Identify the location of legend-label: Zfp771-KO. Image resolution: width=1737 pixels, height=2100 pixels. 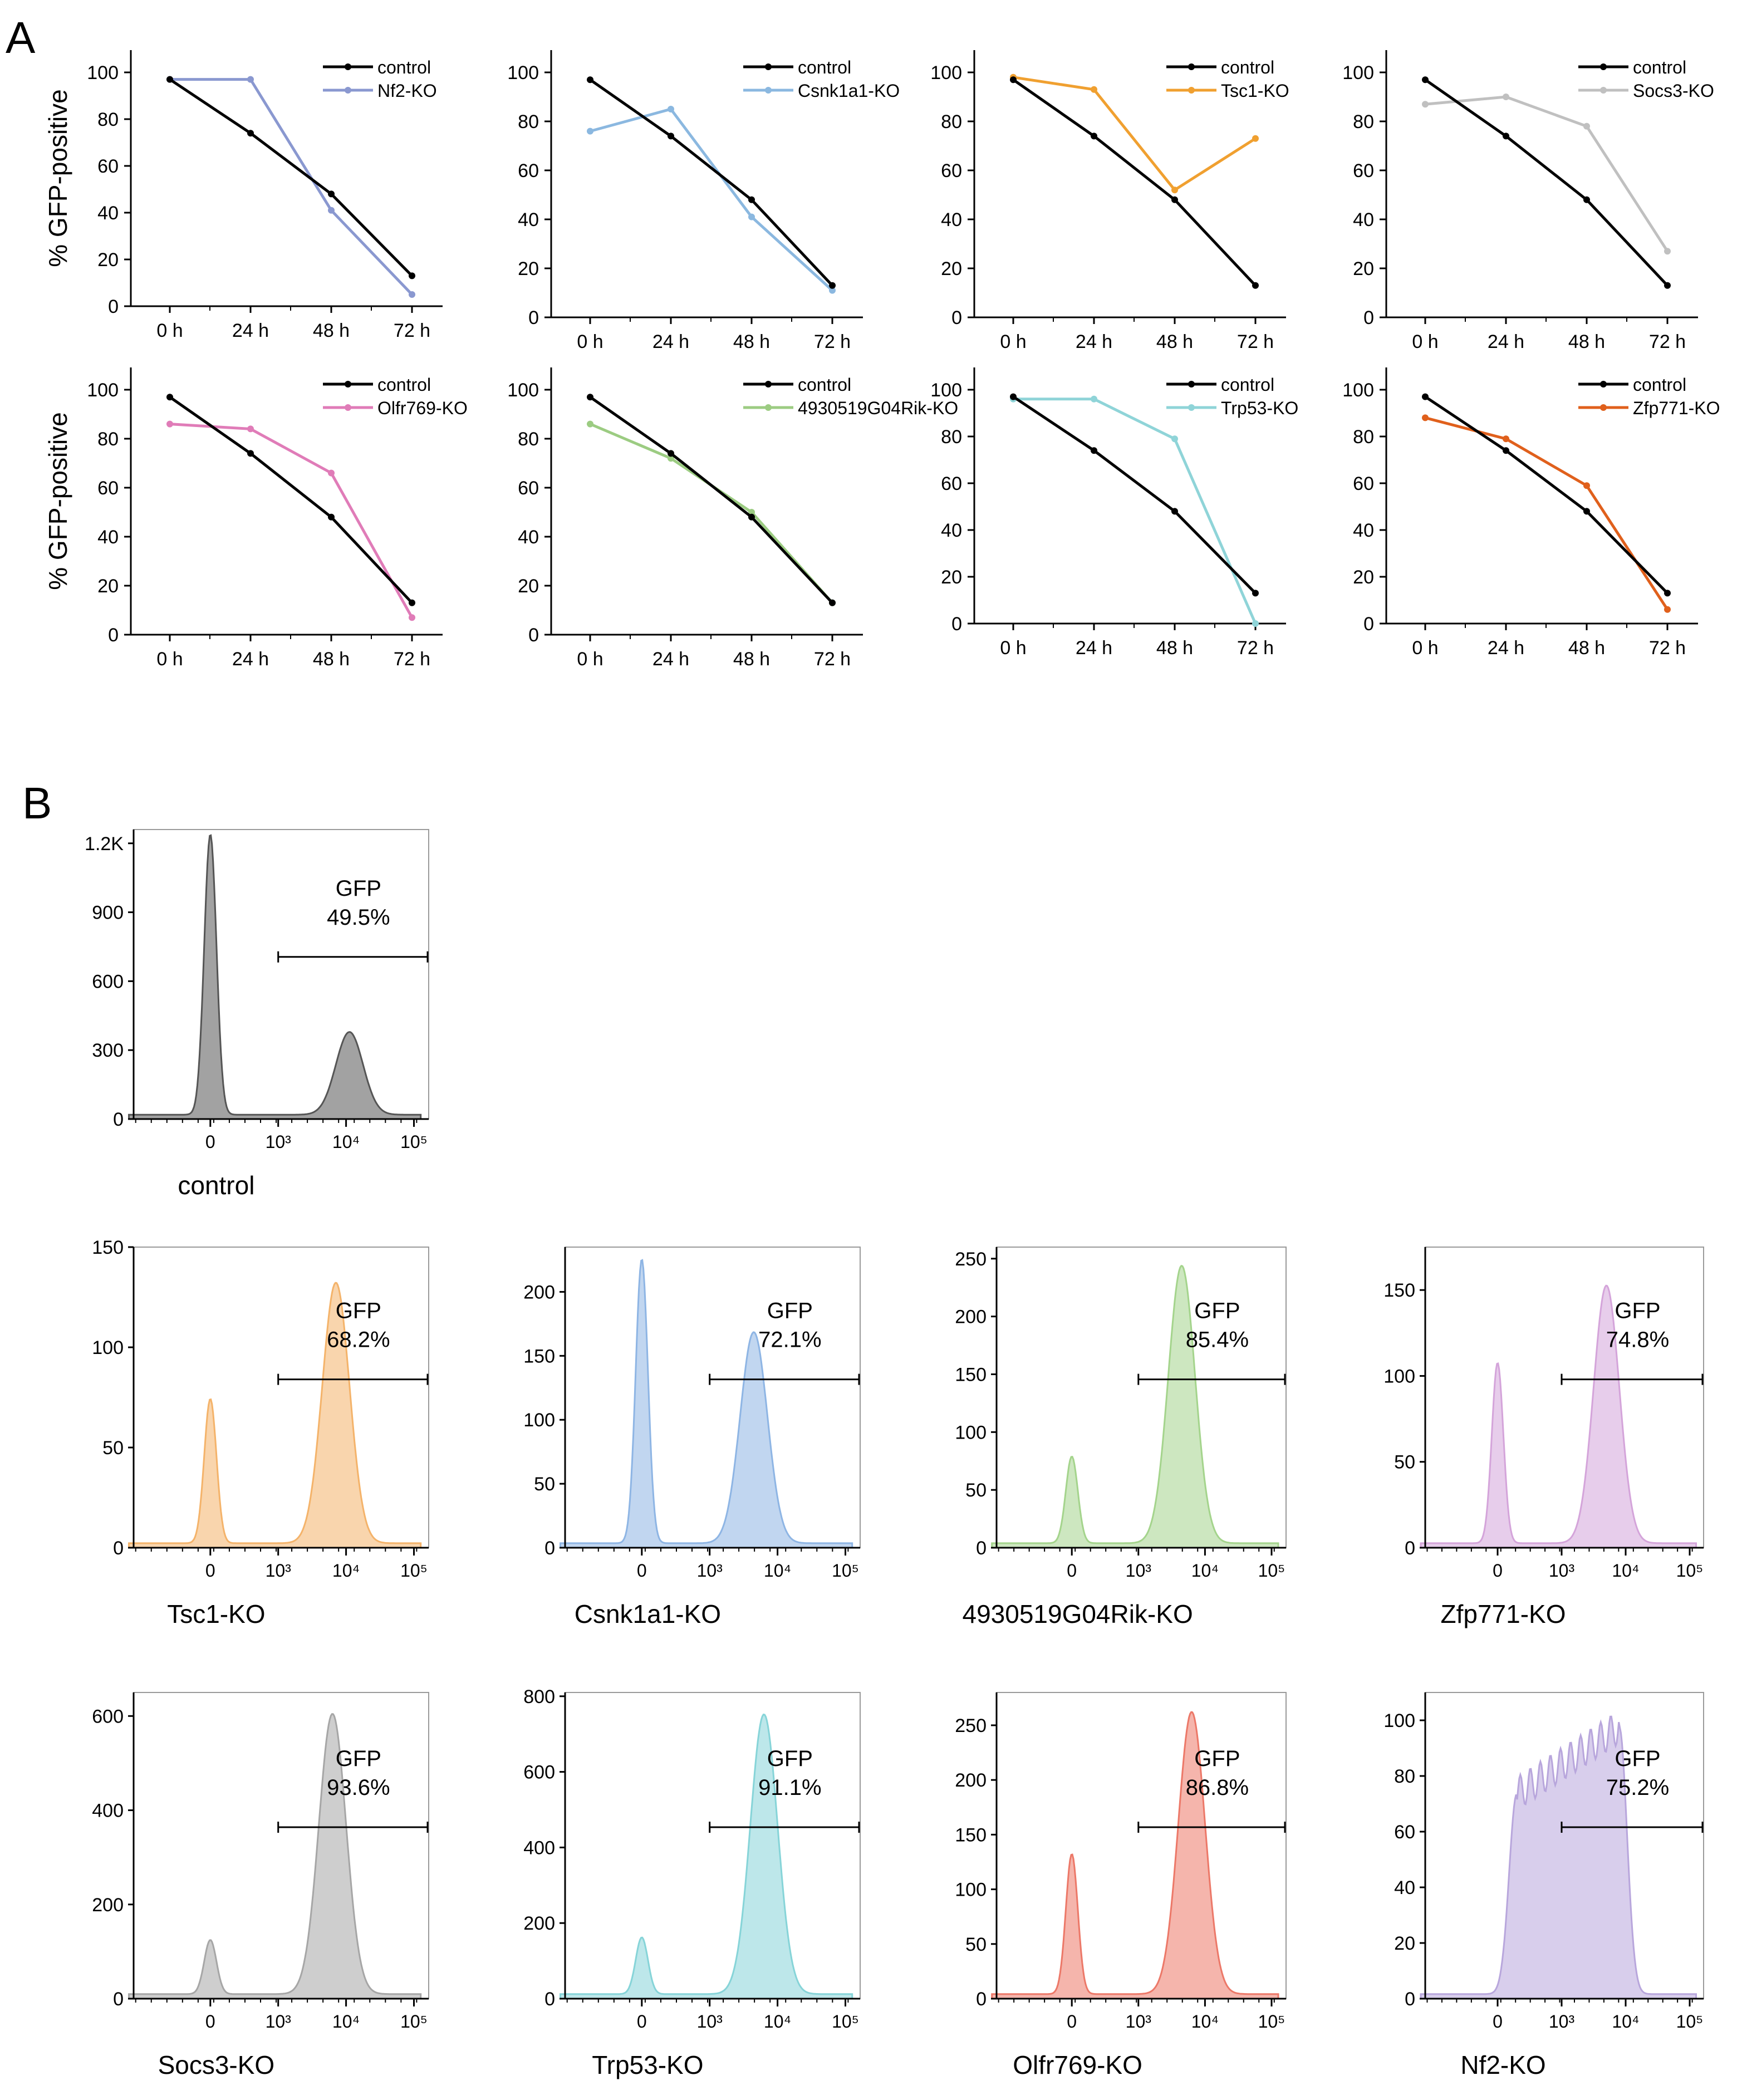
(1677, 408).